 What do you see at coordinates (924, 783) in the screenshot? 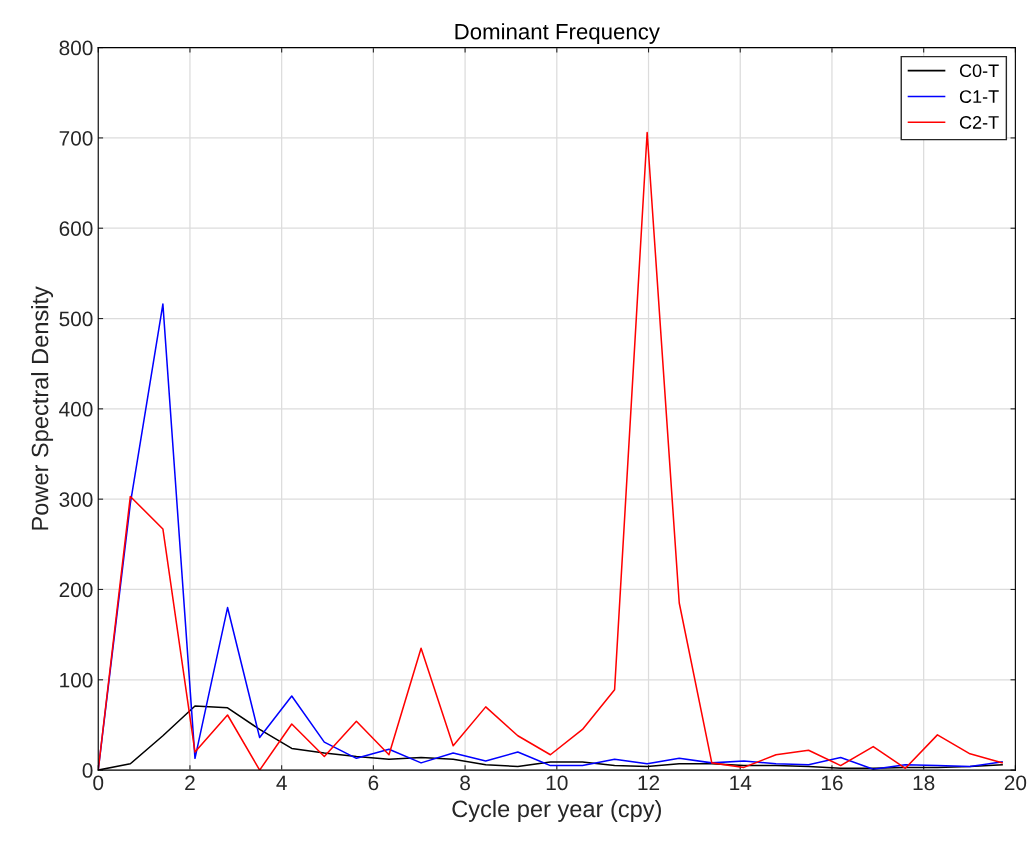
I see `x-tick-label: 18` at bounding box center [924, 783].